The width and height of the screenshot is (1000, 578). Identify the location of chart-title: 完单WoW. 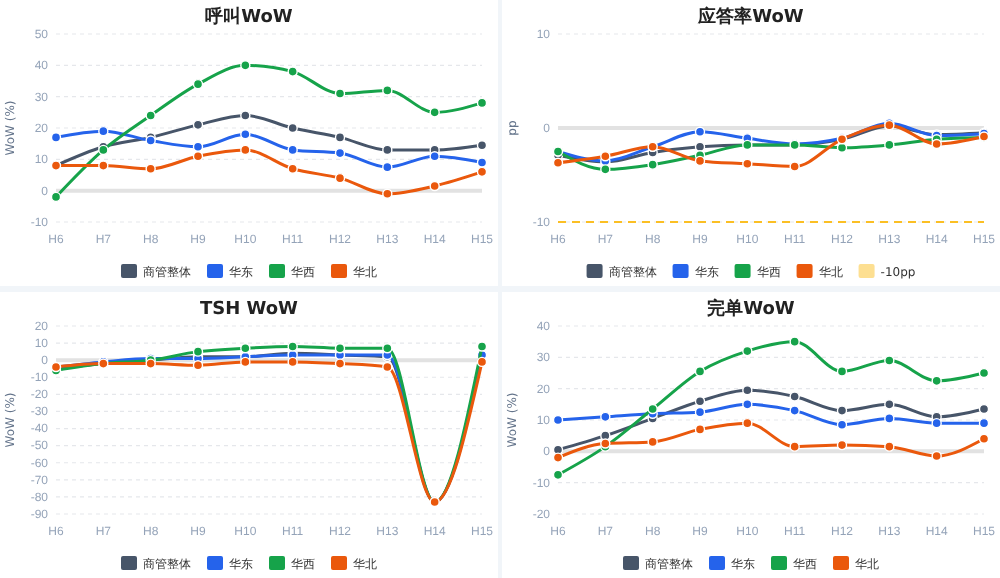
(751, 309).